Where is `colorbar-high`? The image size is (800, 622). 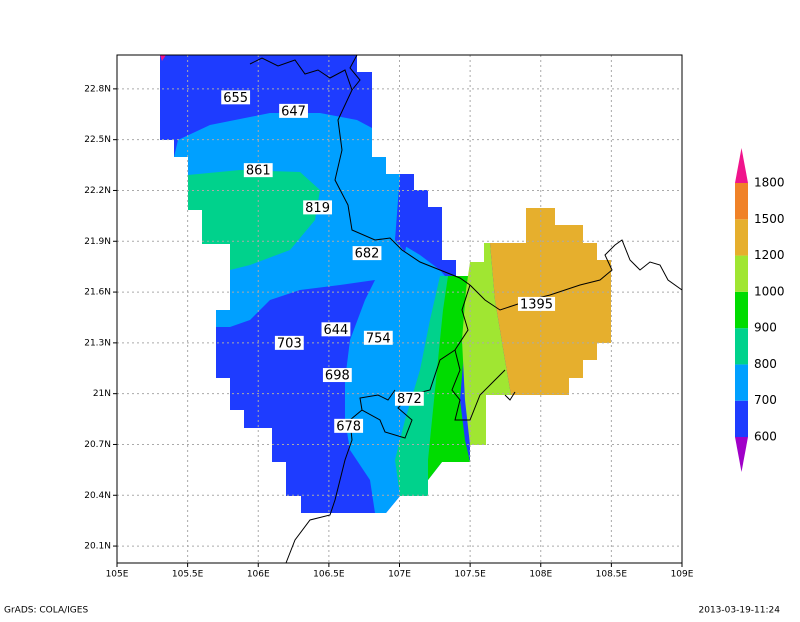 colorbar-high is located at coordinates (741, 165).